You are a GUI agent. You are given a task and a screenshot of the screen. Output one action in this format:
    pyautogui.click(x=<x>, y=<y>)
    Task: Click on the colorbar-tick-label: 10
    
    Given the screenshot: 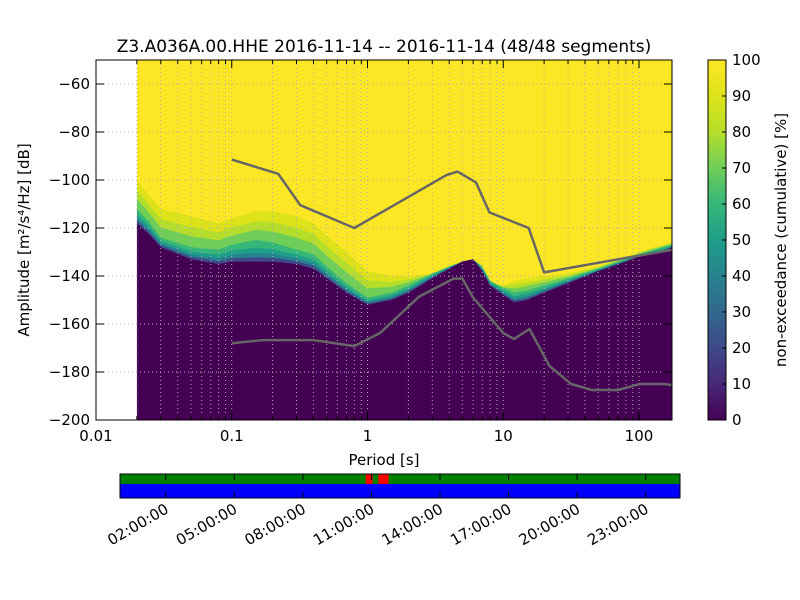 What is the action you would take?
    pyautogui.click(x=741, y=384)
    